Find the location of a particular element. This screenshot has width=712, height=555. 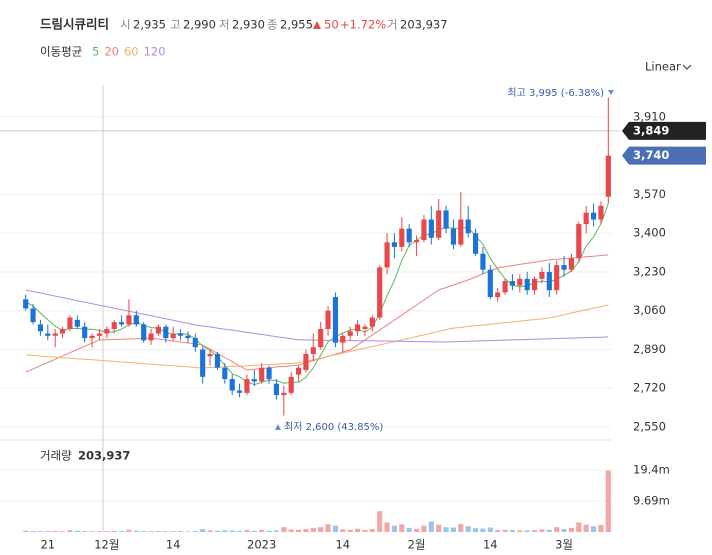

crosshair-badge is located at coordinates (664, 130).